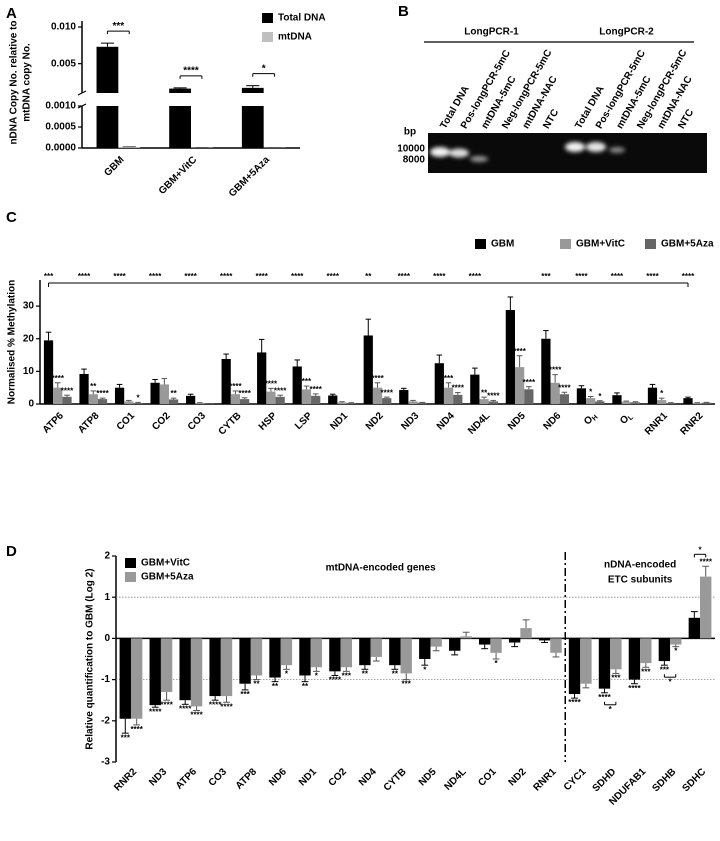  I want to click on x-tick-label-text: GBM+VitC, so click(178, 175).